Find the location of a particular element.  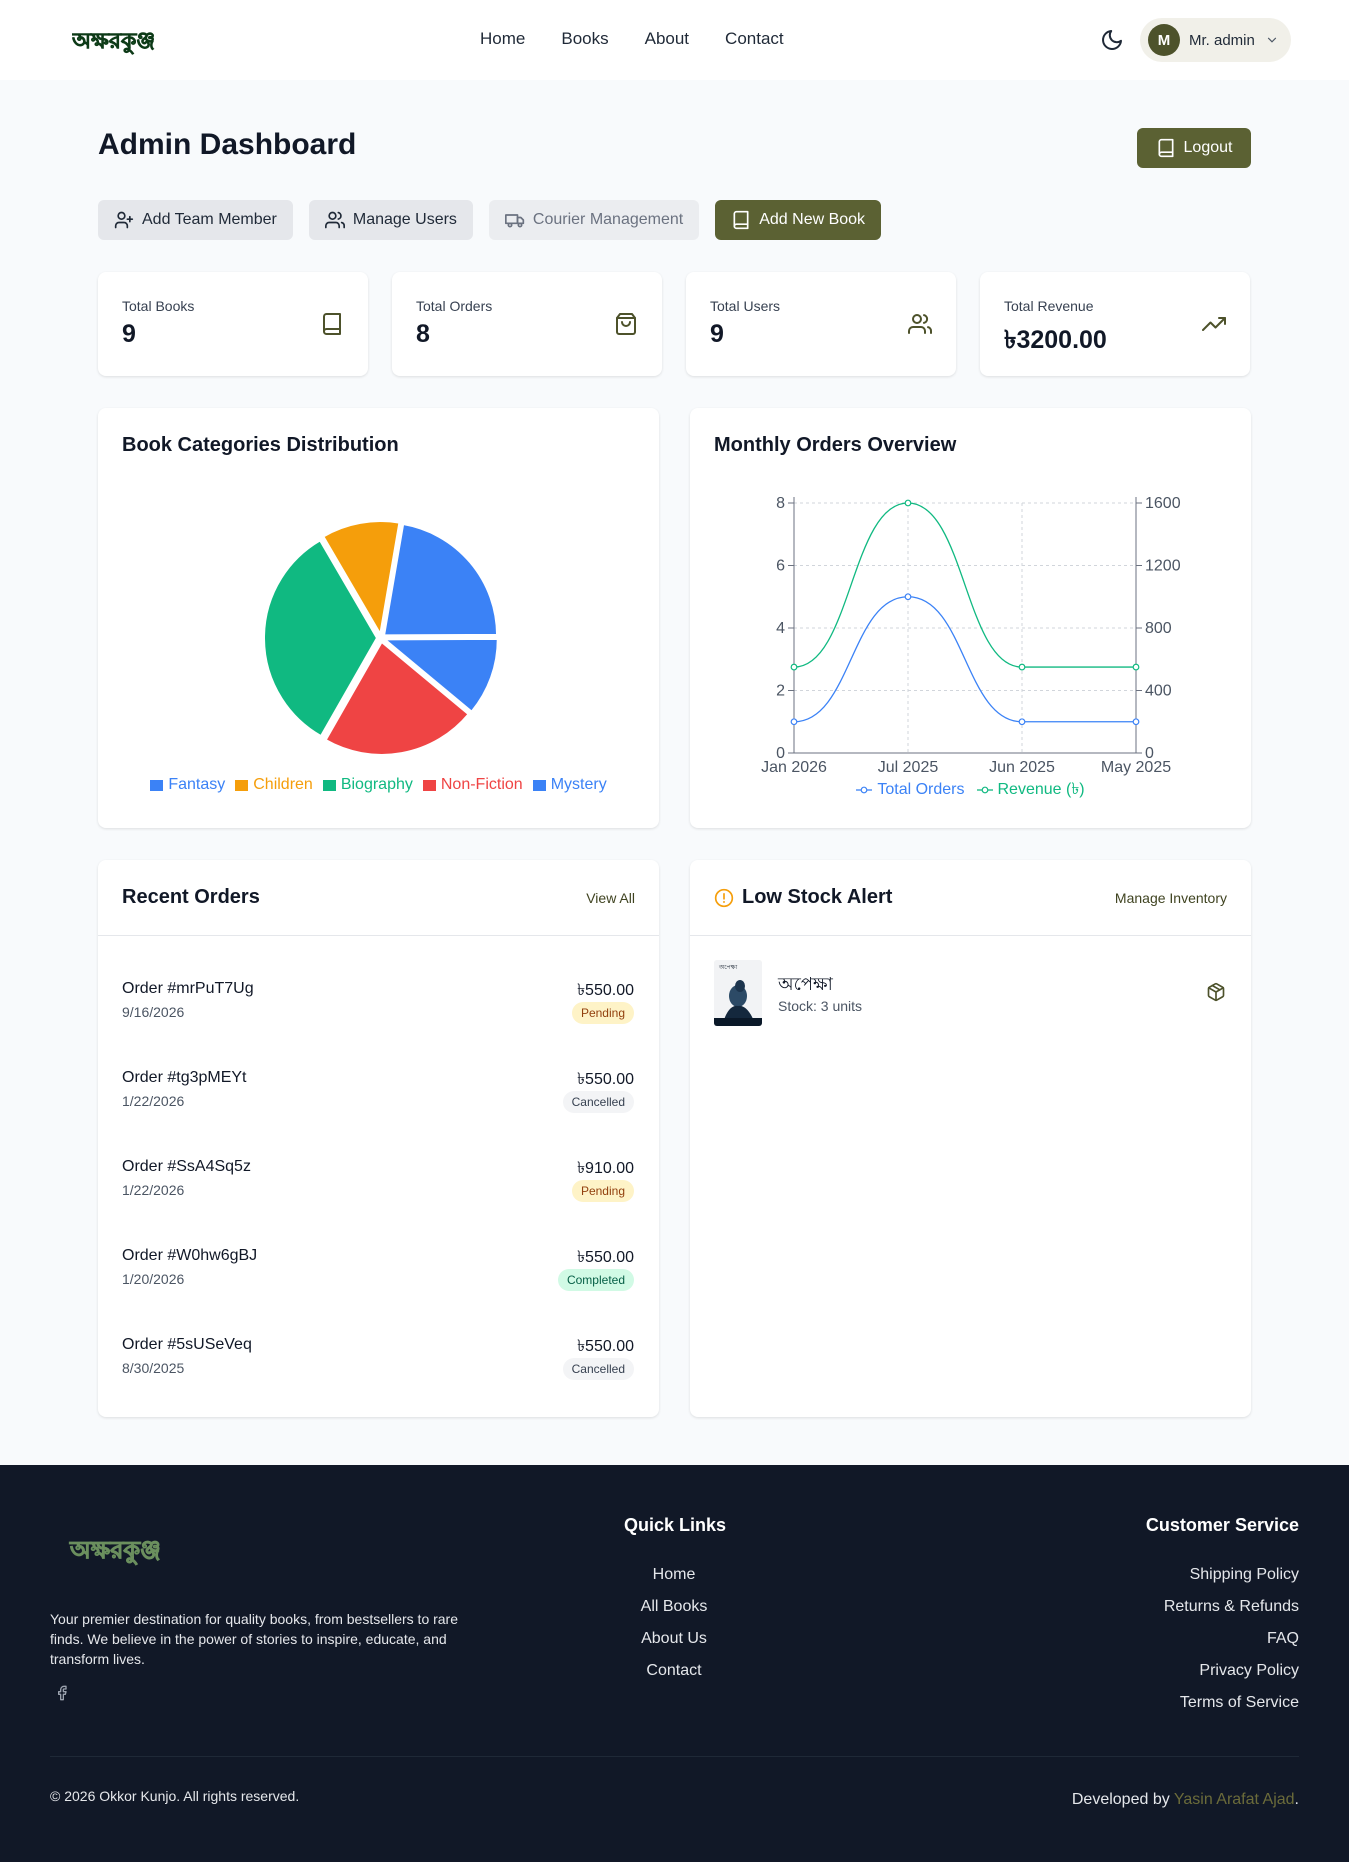

svg-text: অক্ষরকুঞ্জ is located at coordinates (113, 42).